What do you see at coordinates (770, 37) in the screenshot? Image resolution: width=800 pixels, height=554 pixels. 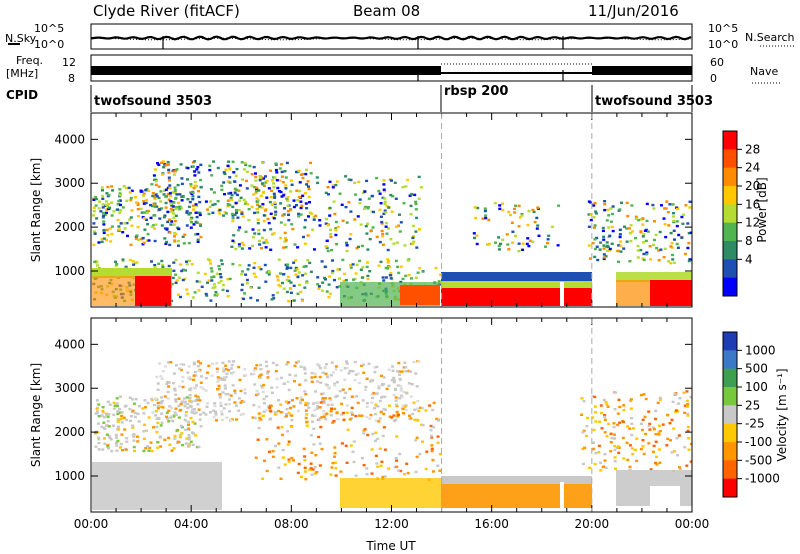 I see `nsearch-label: N.Search` at bounding box center [770, 37].